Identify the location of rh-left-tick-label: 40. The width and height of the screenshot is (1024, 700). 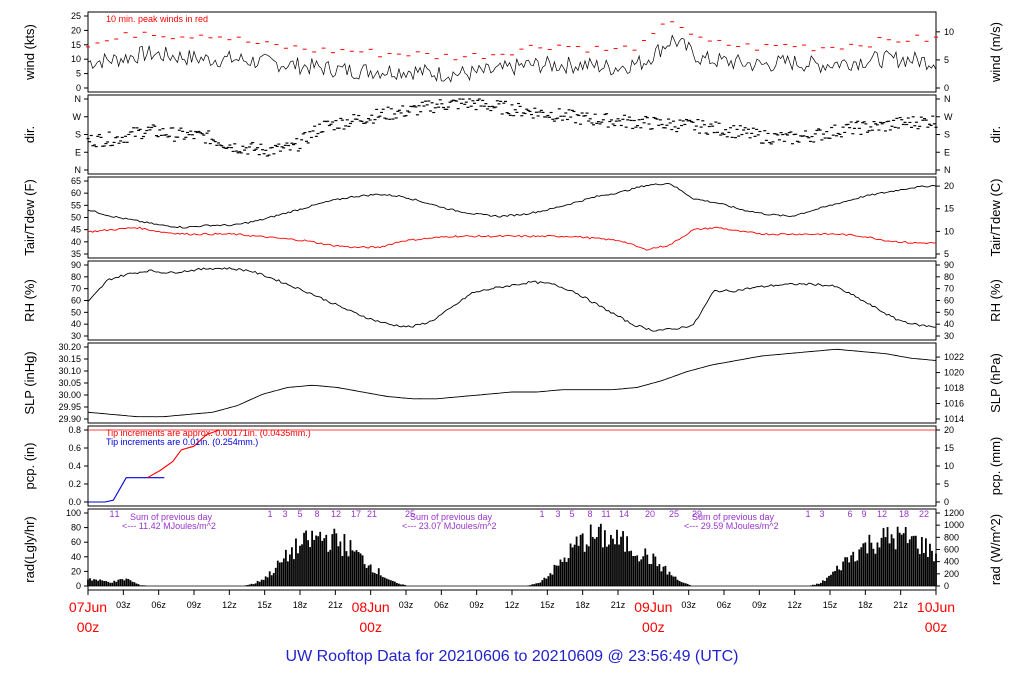
(76, 324).